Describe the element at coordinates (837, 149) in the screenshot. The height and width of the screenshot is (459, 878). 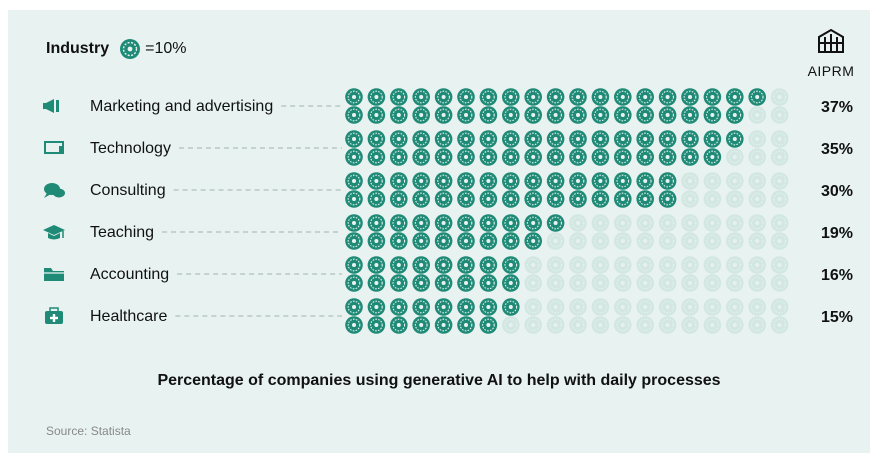
I see `value-label: 35%` at that location.